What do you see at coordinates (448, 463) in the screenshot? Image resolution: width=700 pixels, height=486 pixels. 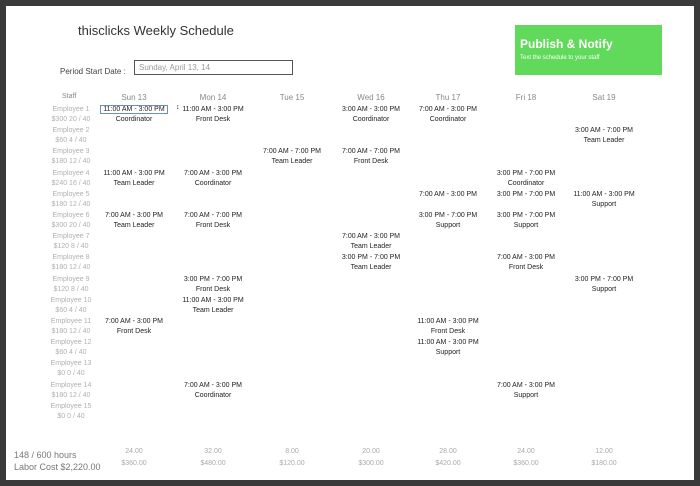 I see `day-total-cost: $420.00` at bounding box center [448, 463].